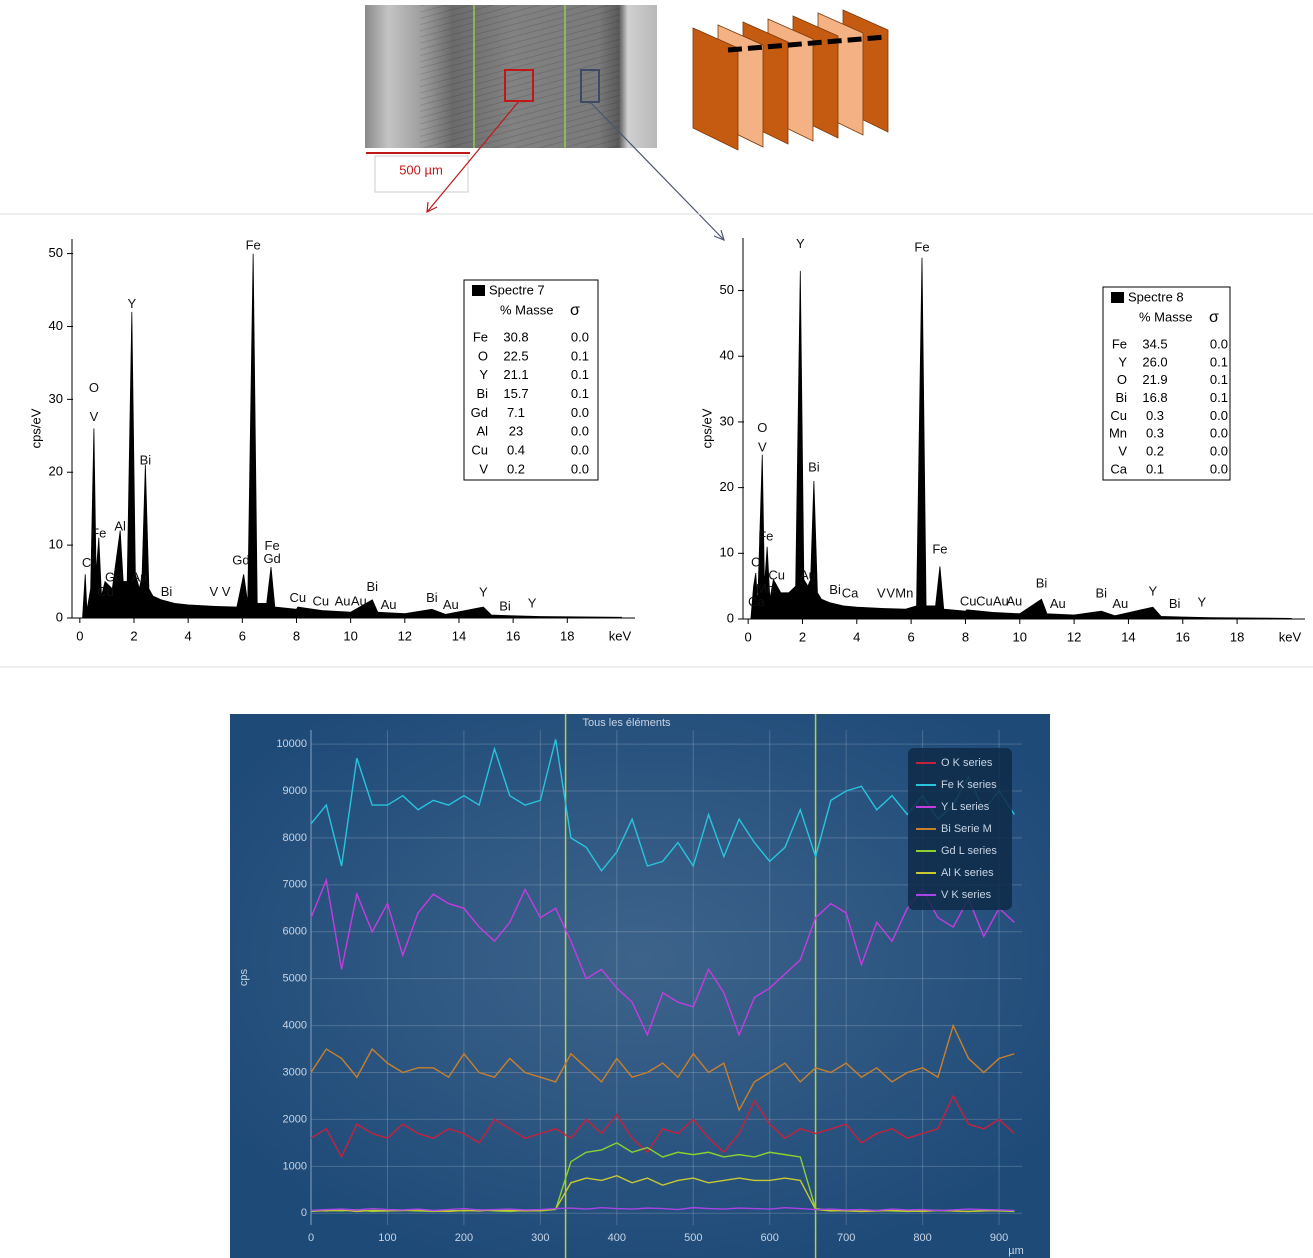 This screenshot has width=1313, height=1258. I want to click on y-tick-label: 8000, so click(295, 838).